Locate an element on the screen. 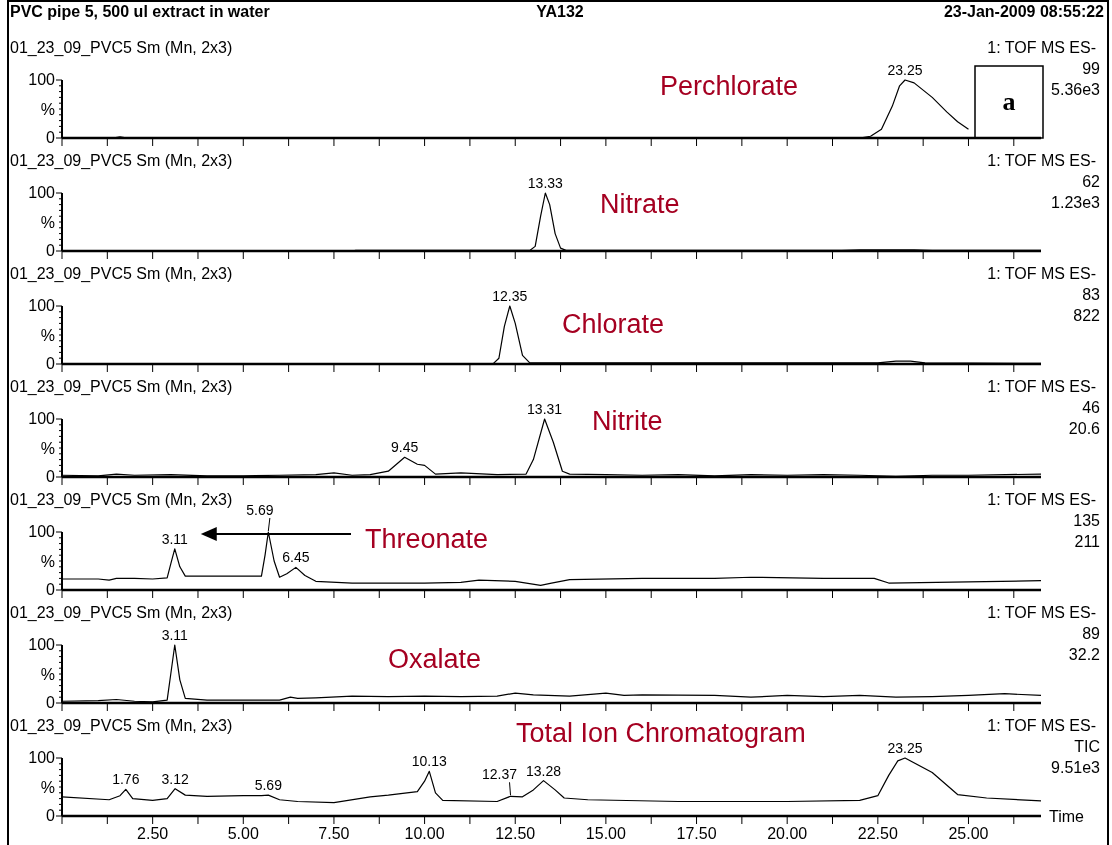 Image resolution: width=1112 pixels, height=845 pixels. text: PVC pipe 5, 500 ul extract in water is located at coordinates (140, 11).